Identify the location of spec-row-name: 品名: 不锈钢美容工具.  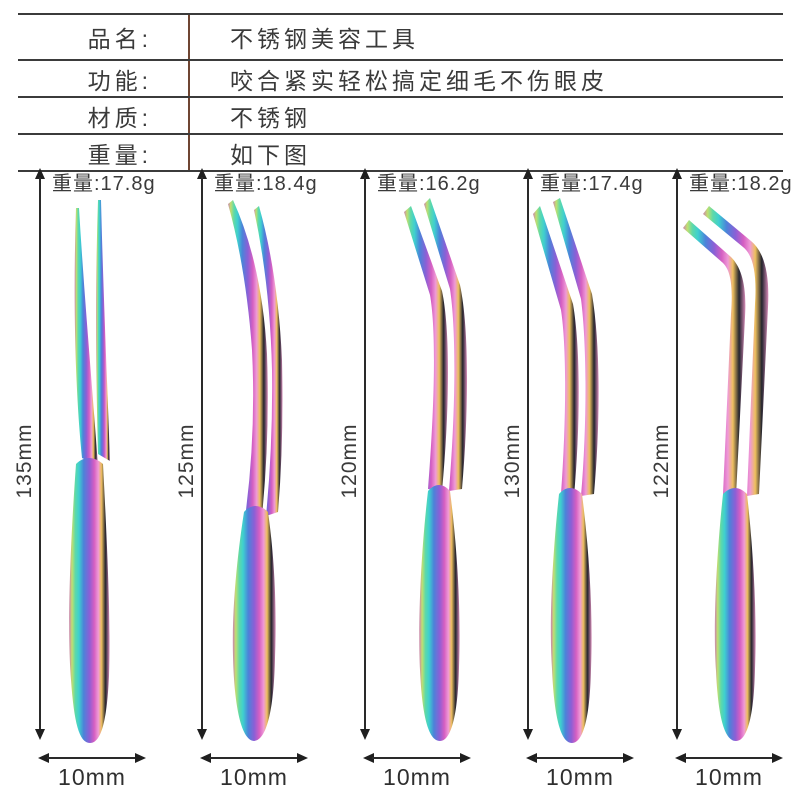
(400, 36).